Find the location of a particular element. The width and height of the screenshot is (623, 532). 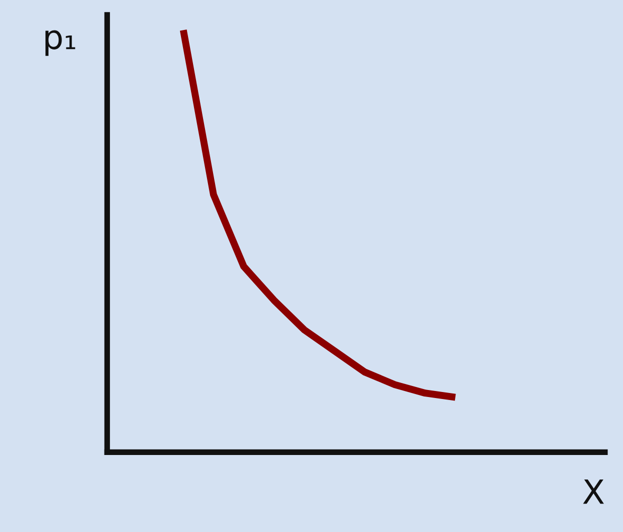

x-axis-title: X is located at coordinates (593, 491).